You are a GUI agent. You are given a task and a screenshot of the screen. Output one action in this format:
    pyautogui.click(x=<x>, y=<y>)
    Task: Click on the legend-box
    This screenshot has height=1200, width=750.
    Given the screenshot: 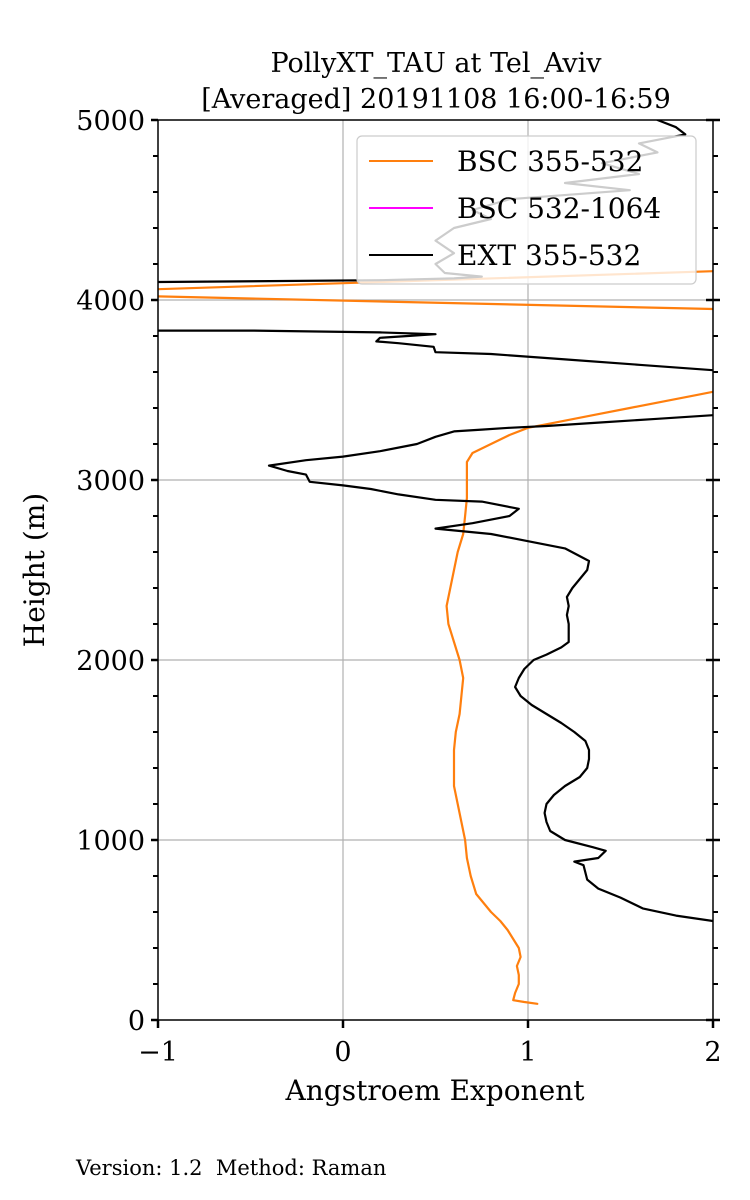 What is the action you would take?
    pyautogui.click(x=526, y=210)
    